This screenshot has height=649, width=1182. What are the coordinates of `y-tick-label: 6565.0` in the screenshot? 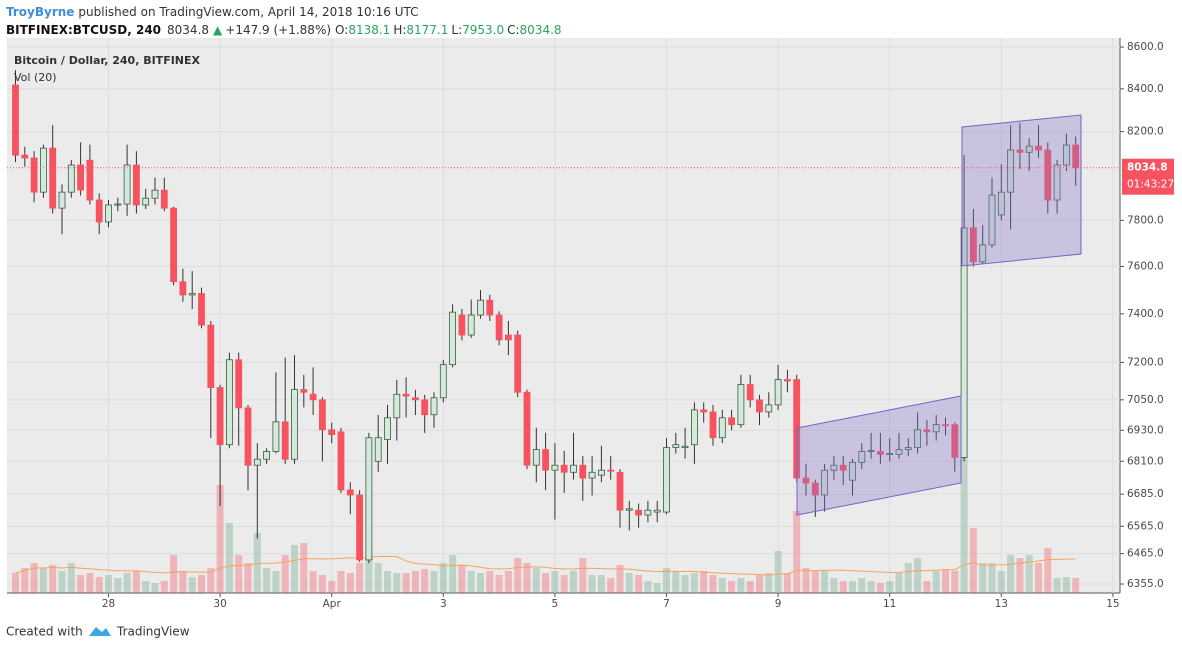 It's located at (1145, 526).